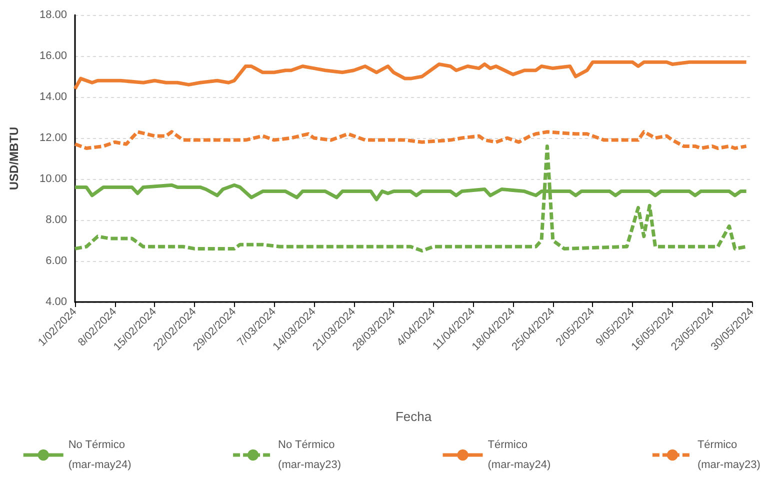  Describe the element at coordinates (56, 302) in the screenshot. I see `y-tick-label: 4.00` at that location.